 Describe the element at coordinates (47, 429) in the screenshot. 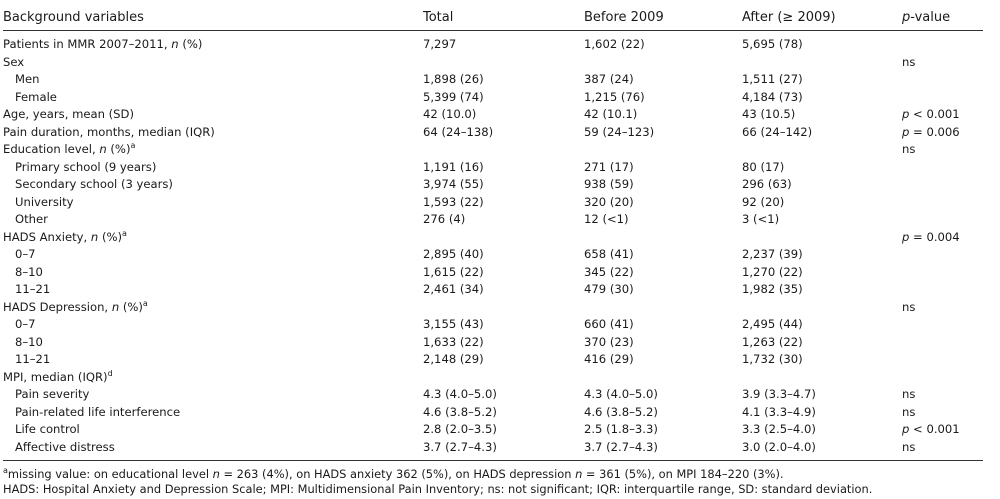

I see `row-label-cell: Life control` at that location.